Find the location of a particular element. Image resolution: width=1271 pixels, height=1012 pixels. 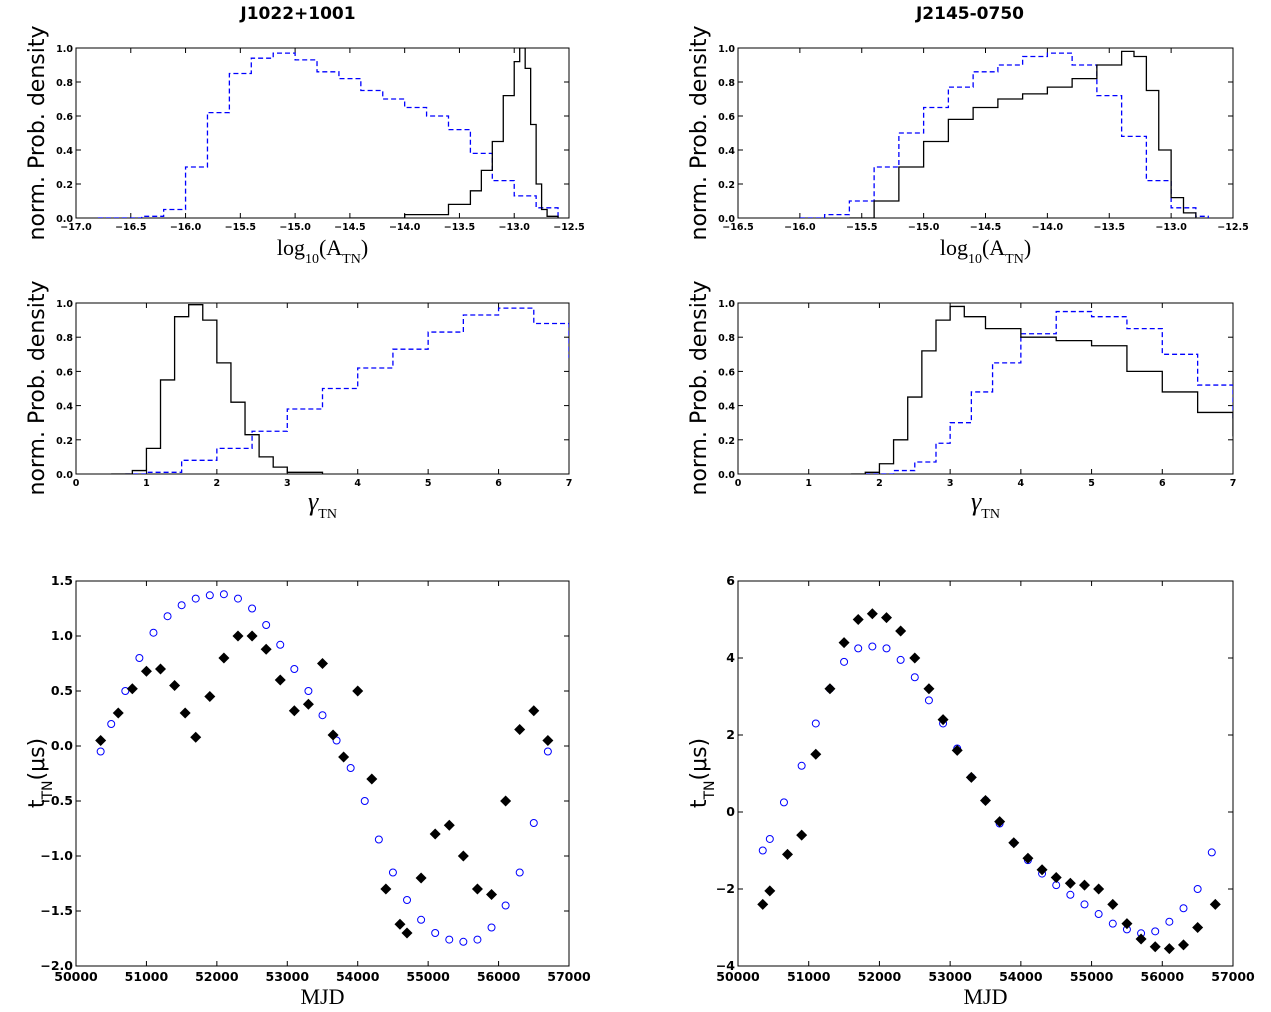

x-tick-label: −15.5 is located at coordinates (861, 227).